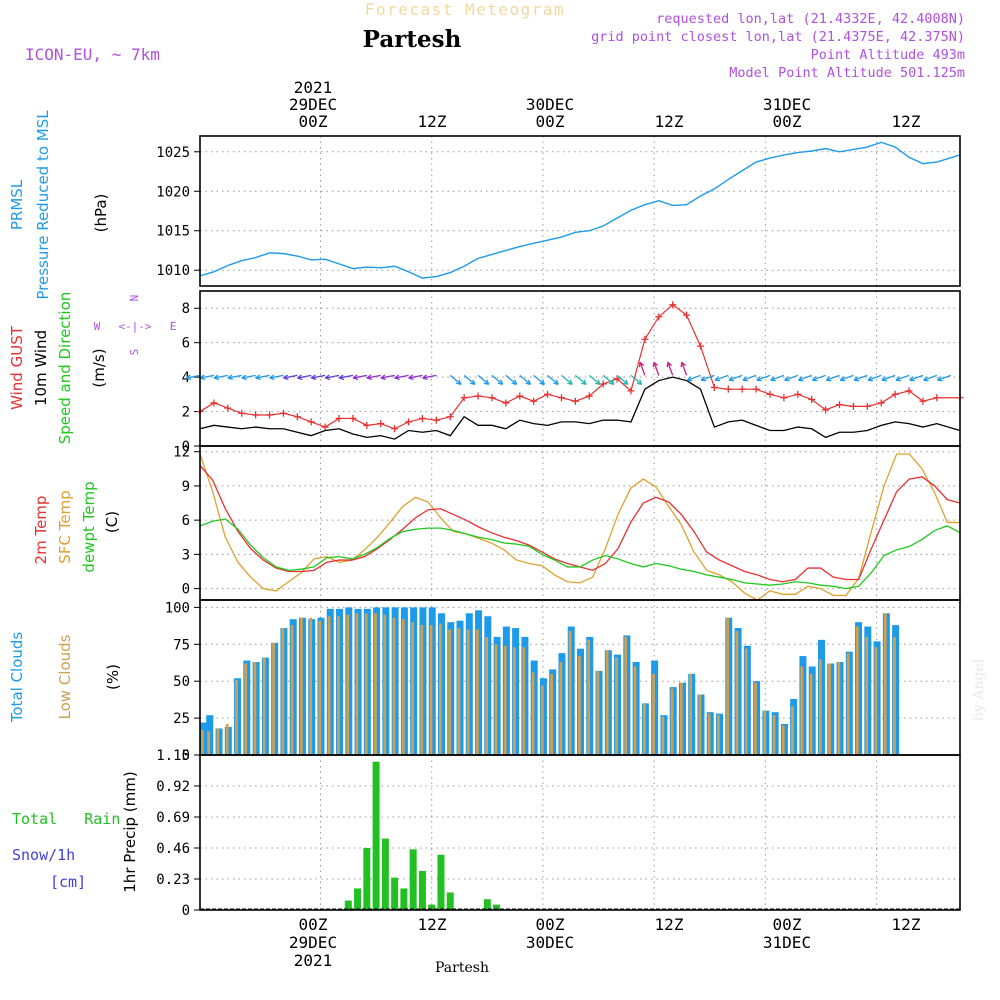  Describe the element at coordinates (173, 326) in the screenshot. I see `compass-e: E` at that location.